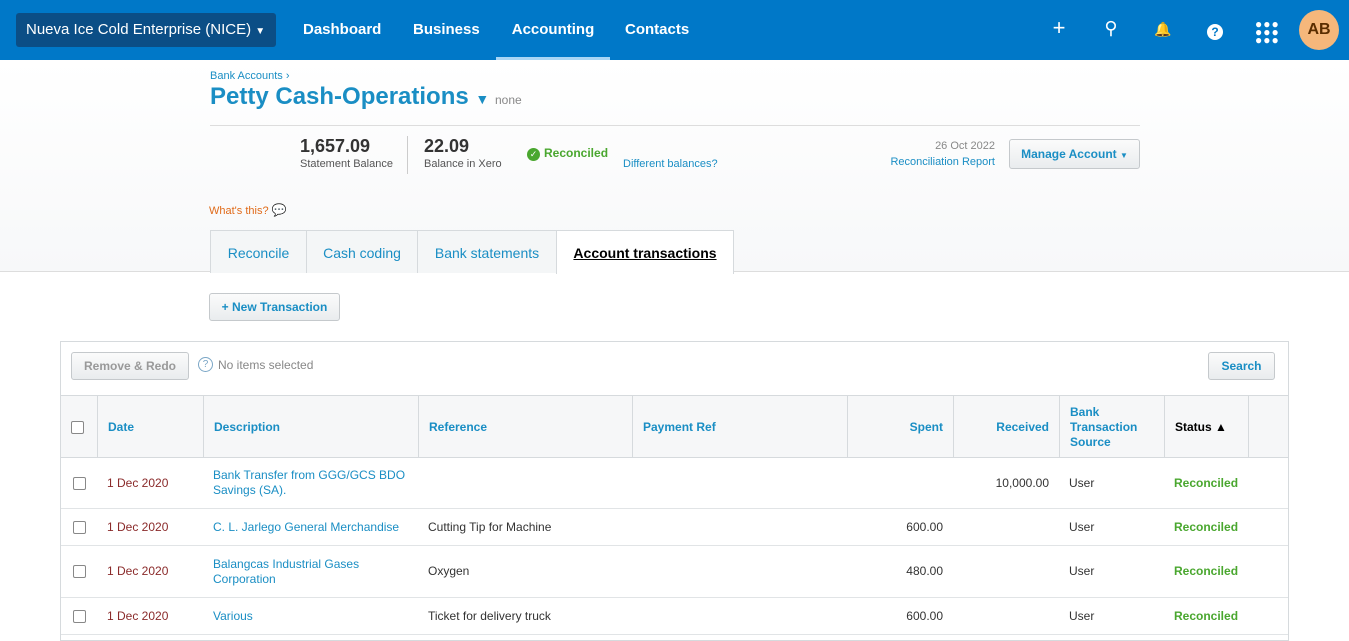 This screenshot has width=1349, height=641. What do you see at coordinates (1241, 366) in the screenshot?
I see `search-button: Search` at bounding box center [1241, 366].